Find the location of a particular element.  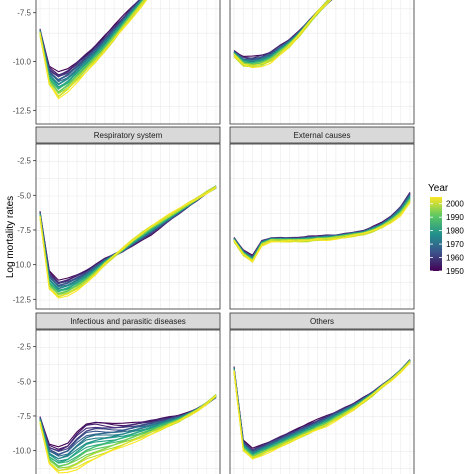

legend-tick-label: 1950 is located at coordinates (455, 271).